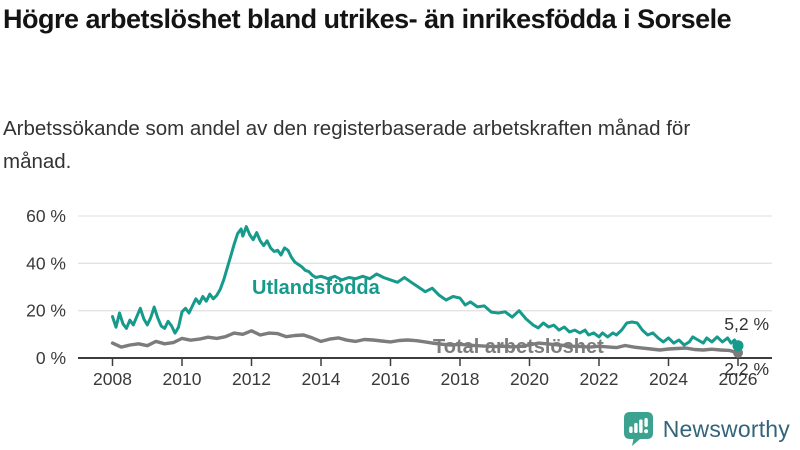  I want to click on series-label-utlandsfodda: Utlandsfödda, so click(316, 288).